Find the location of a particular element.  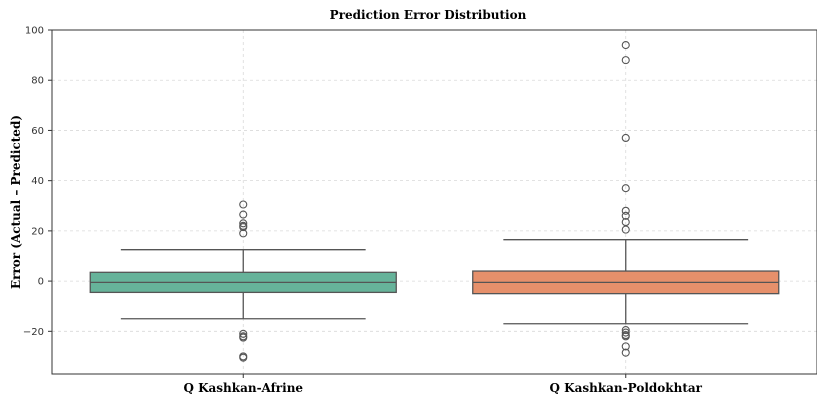

y-tick-label: 40 is located at coordinates (37, 181).